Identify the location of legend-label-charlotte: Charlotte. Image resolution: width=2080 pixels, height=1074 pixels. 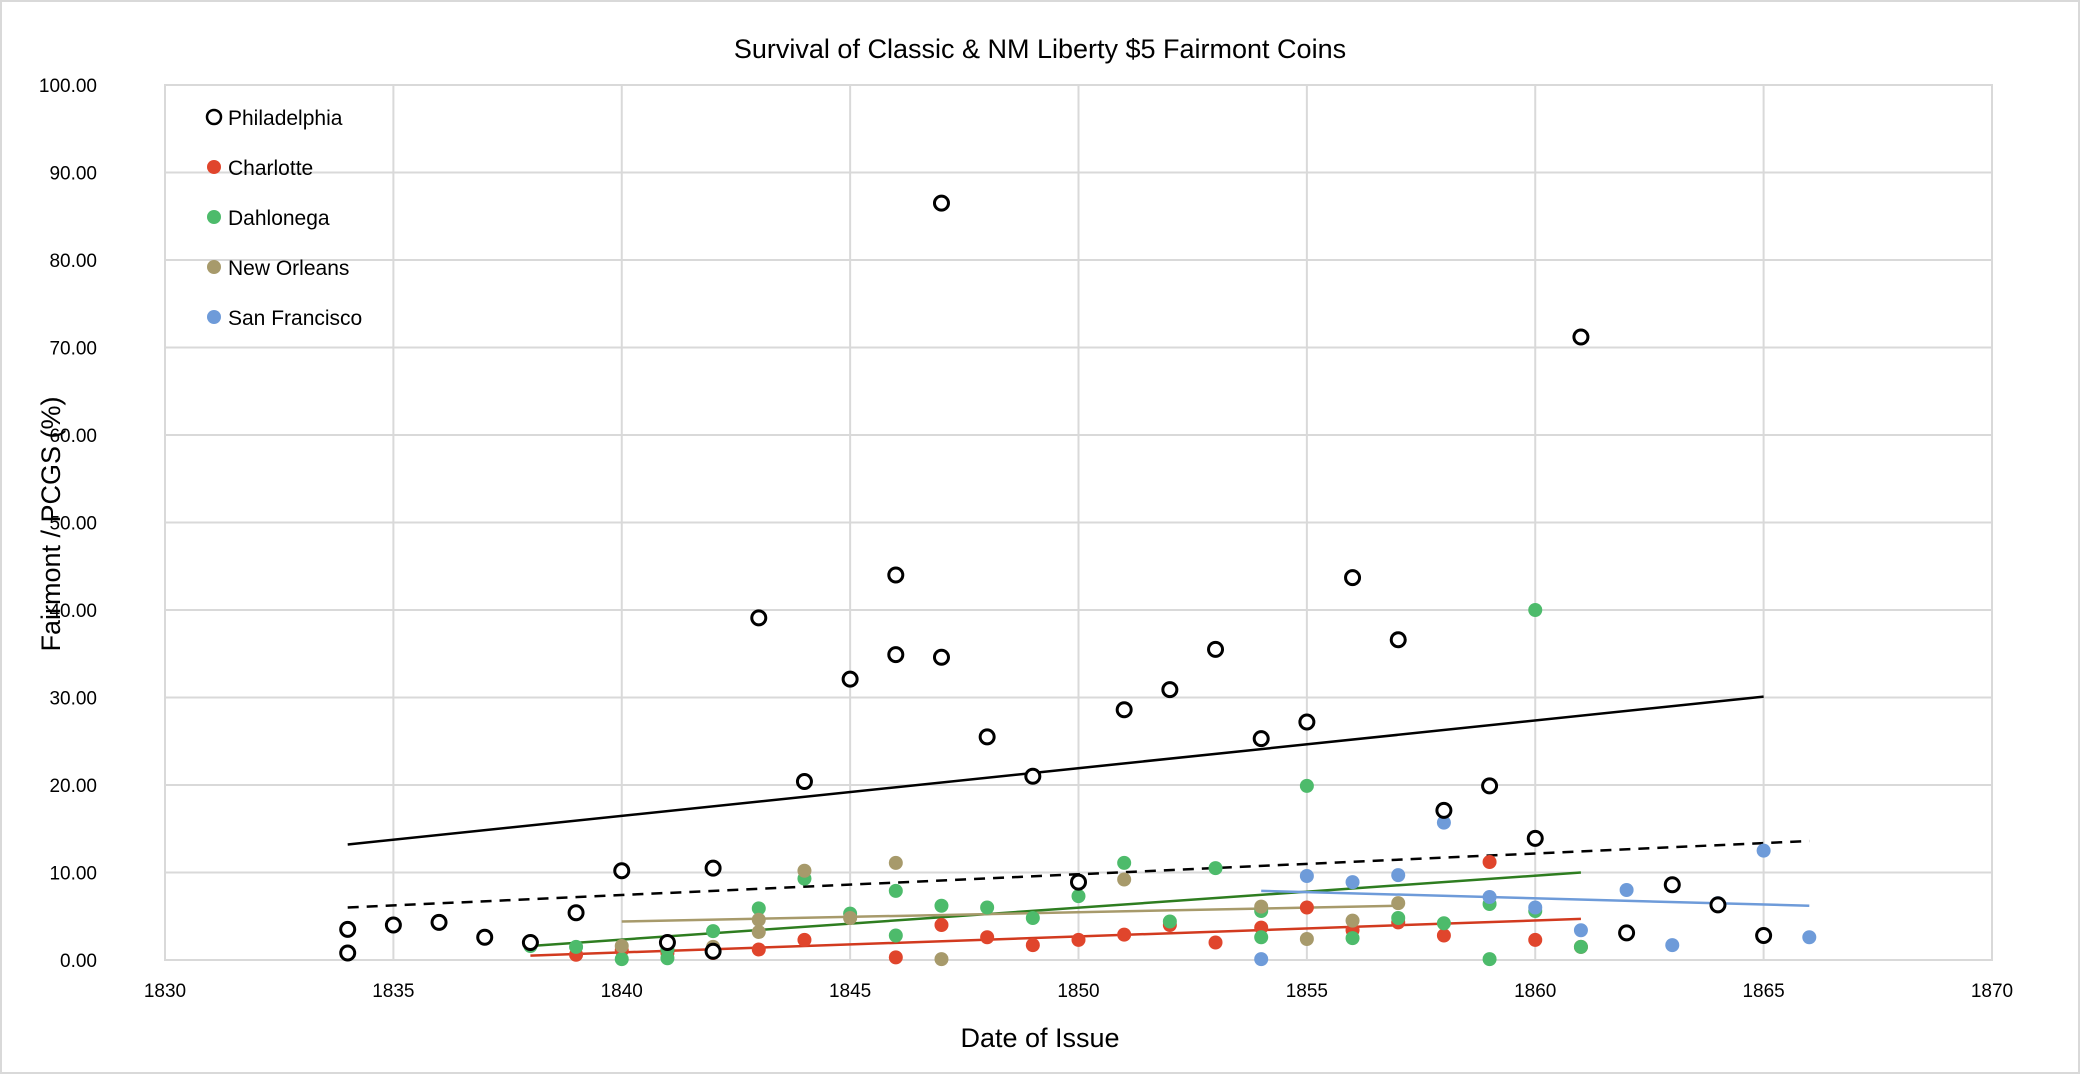
(270, 168).